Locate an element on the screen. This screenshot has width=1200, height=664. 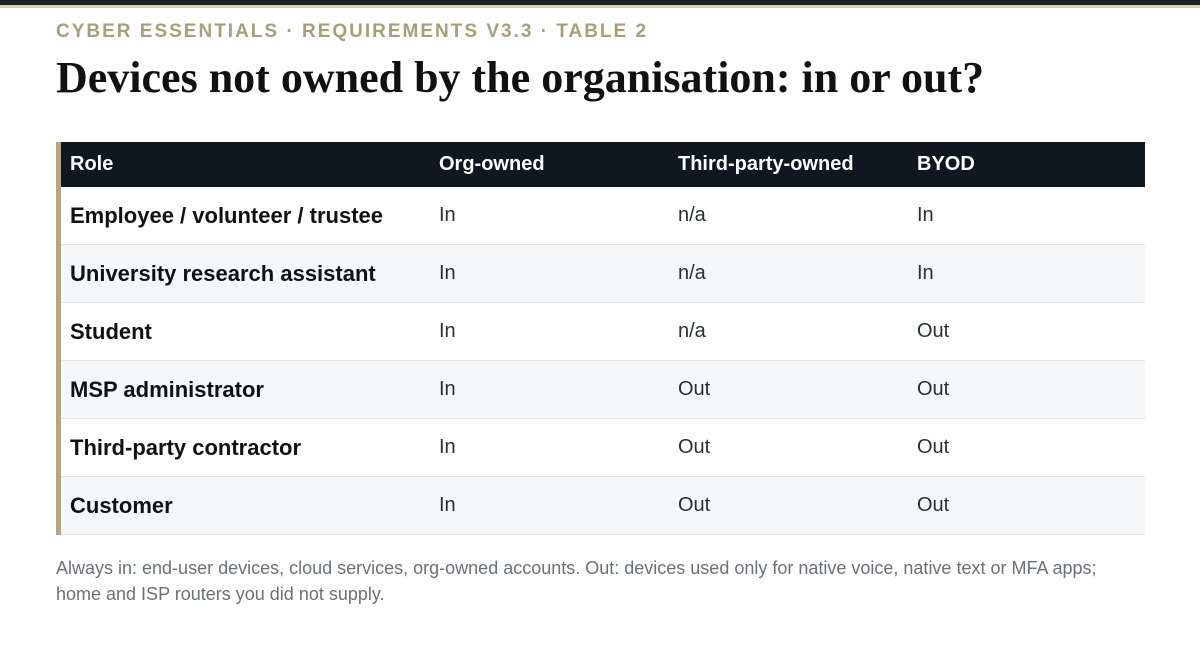
table-cell: Student is located at coordinates (111, 331).